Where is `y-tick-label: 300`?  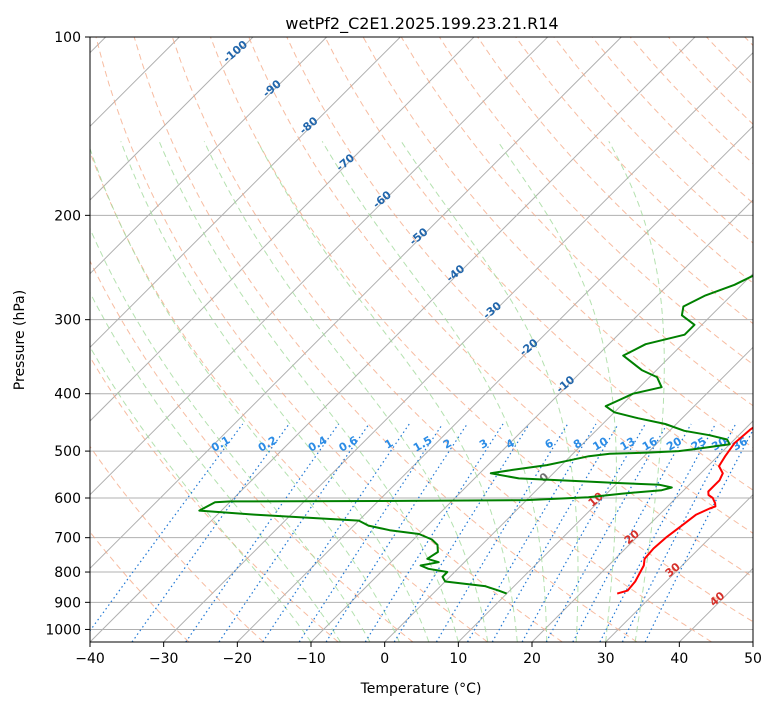
y-tick-label: 300 is located at coordinates (67, 321).